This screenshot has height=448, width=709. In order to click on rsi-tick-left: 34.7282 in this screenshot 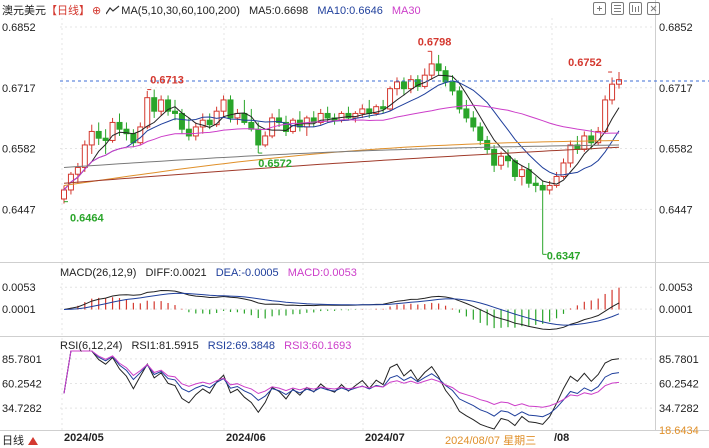, I will do `click(22, 409)`.